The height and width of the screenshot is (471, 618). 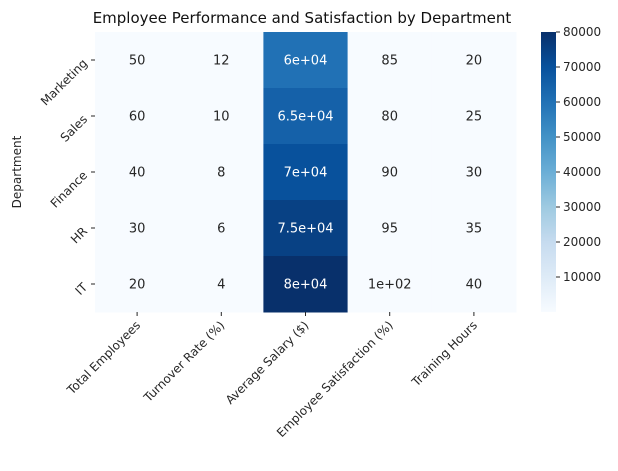 I want to click on cell-annotation: 50, so click(x=137, y=61).